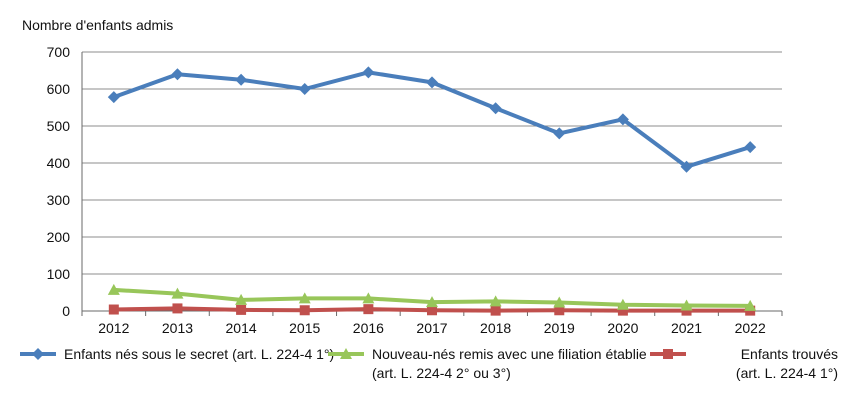 This screenshot has width=860, height=400. I want to click on y-tick-label: 200, so click(59, 237).